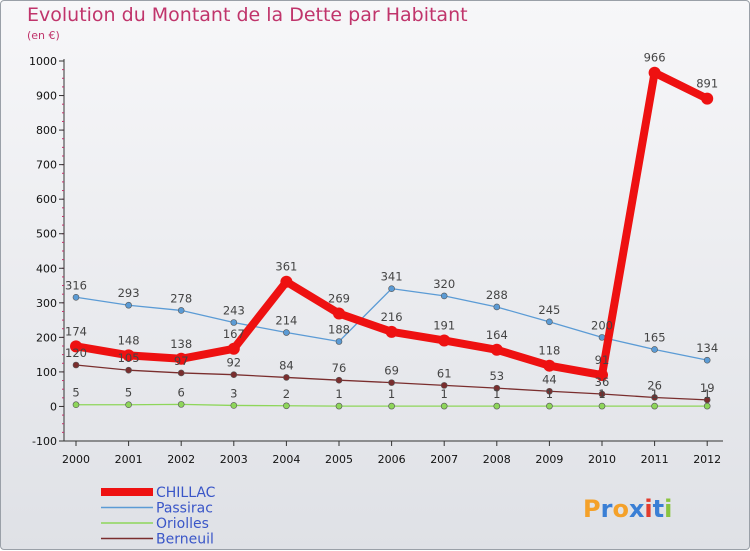 The height and width of the screenshot is (551, 750). What do you see at coordinates (129, 459) in the screenshot?
I see `x-tick-label: 2001` at bounding box center [129, 459].